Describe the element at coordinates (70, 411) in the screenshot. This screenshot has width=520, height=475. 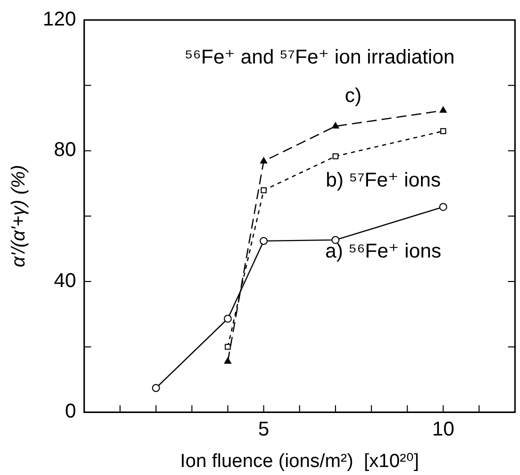
I see `y-tick-label: 0` at that location.